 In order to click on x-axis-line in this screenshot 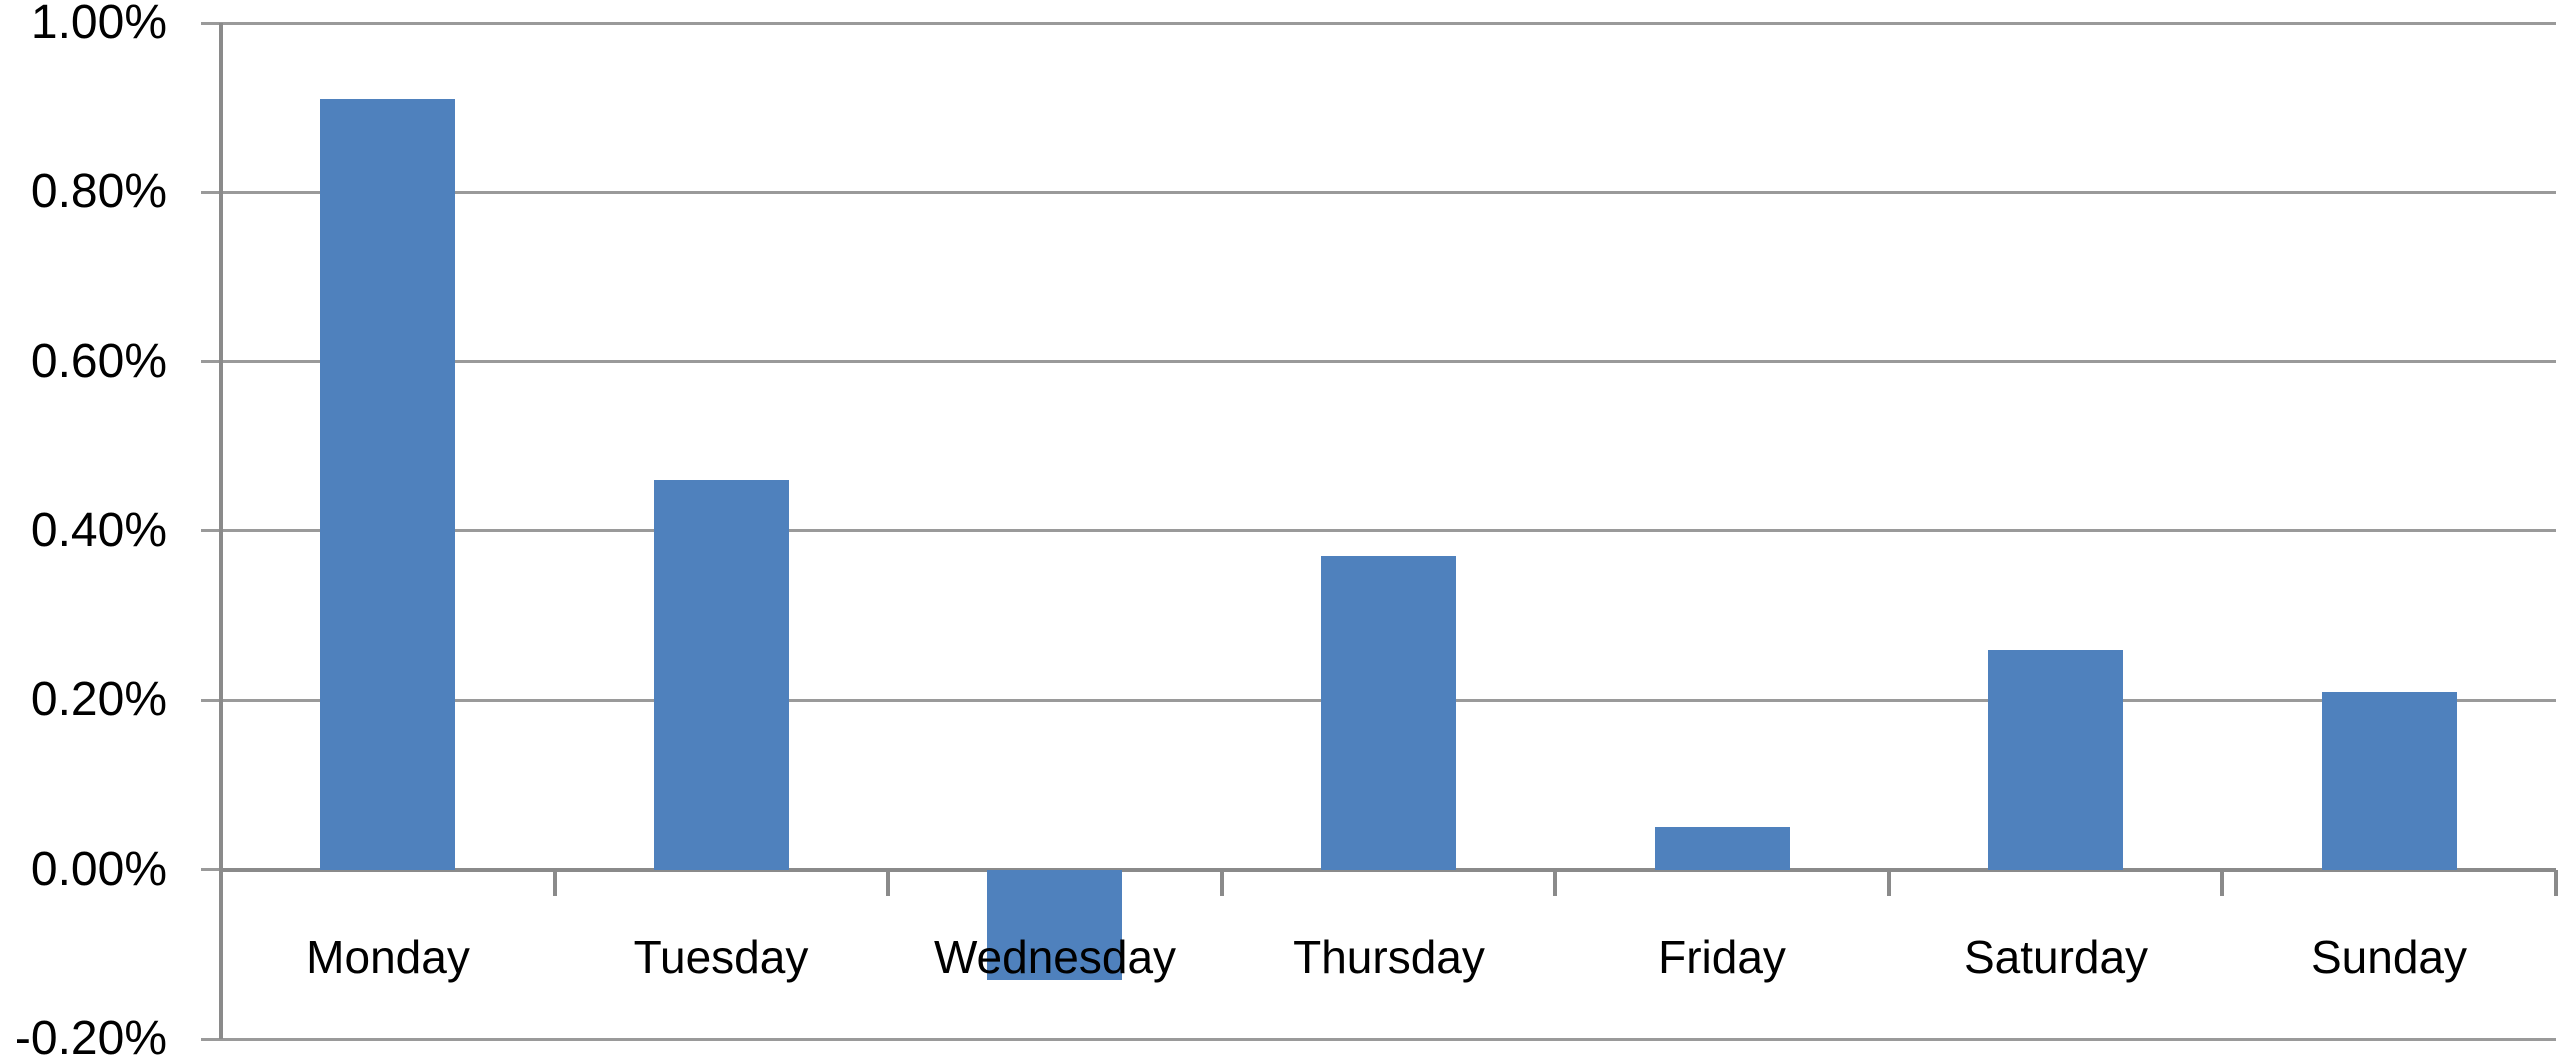, I will do `click(1388, 870)`.